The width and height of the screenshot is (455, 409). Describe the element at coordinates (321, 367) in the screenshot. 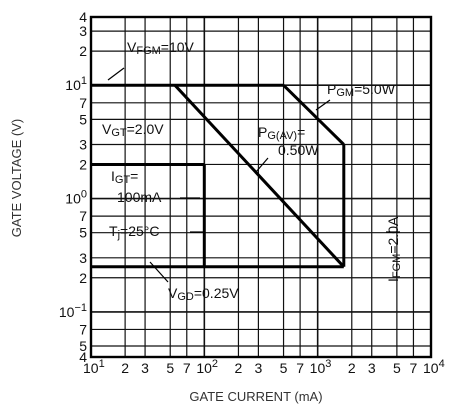

I see `x-tick-label: 10³` at that location.